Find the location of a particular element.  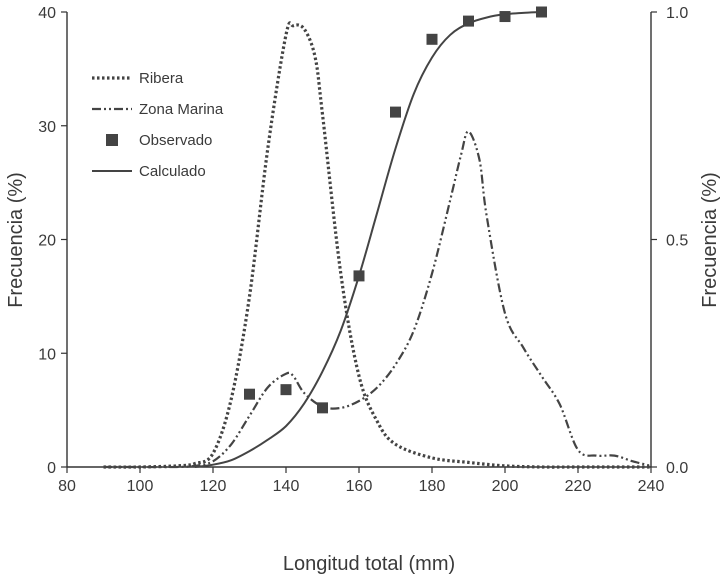

y-tick-label: 30 is located at coordinates (47, 127).